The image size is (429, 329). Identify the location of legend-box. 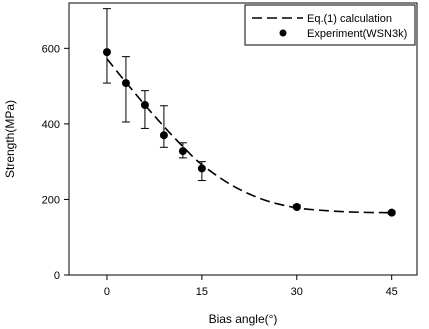
(330, 25).